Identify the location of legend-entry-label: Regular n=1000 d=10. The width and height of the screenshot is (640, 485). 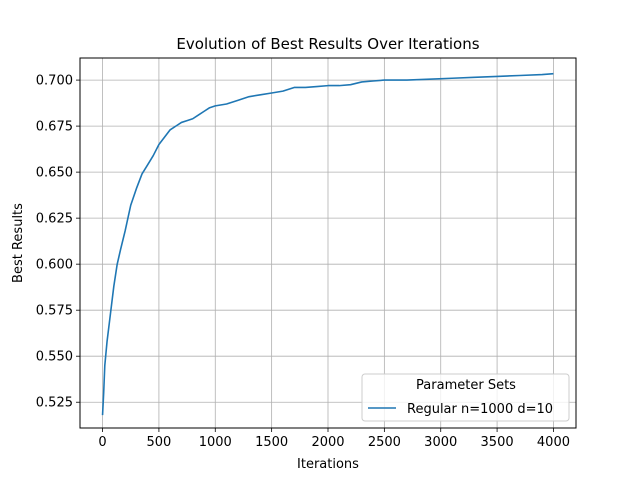
(480, 409).